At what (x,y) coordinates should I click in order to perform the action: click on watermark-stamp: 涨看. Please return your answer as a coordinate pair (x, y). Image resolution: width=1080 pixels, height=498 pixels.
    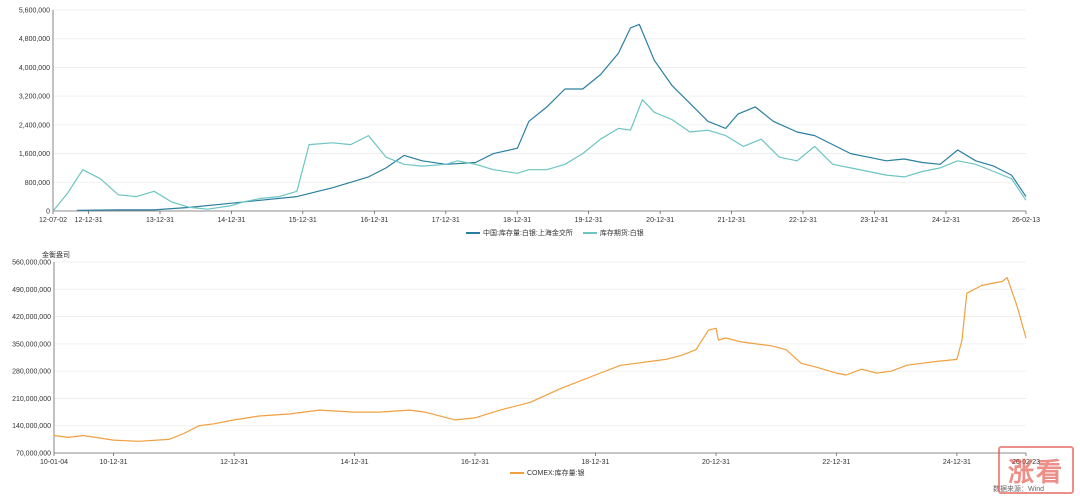
    Looking at the image, I should click on (1036, 470).